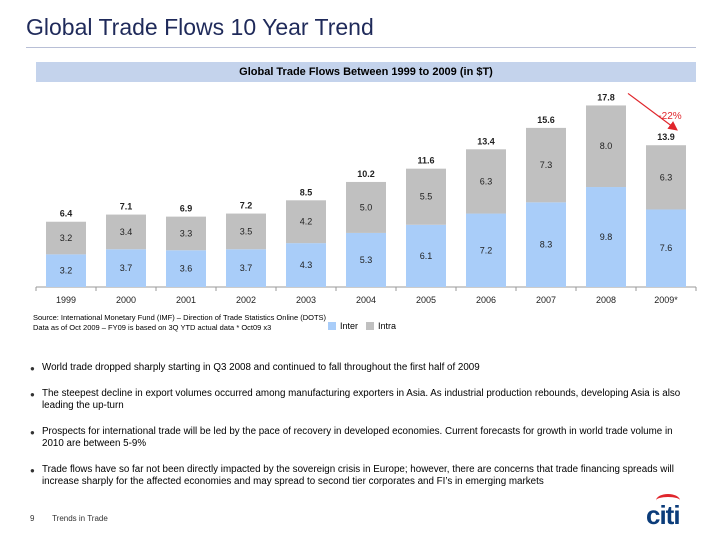 The width and height of the screenshot is (720, 540). Describe the element at coordinates (666, 137) in the screenshot. I see `data-label-total: 13.9` at that location.